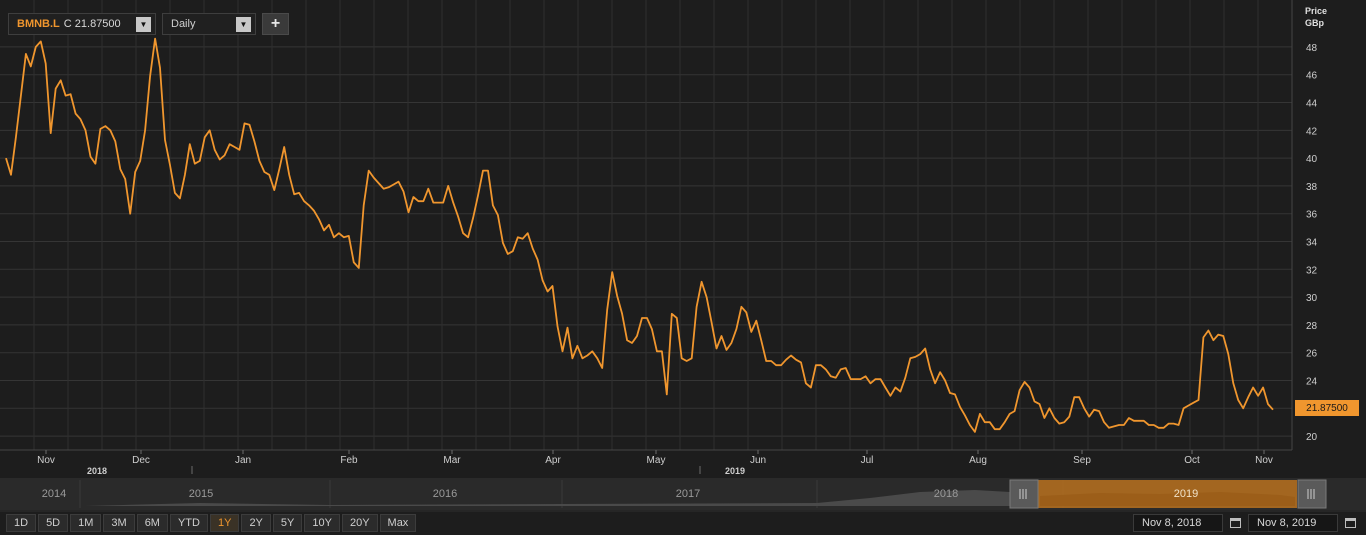 This screenshot has width=1366, height=535. I want to click on navigator-handle-right, so click(1312, 494).